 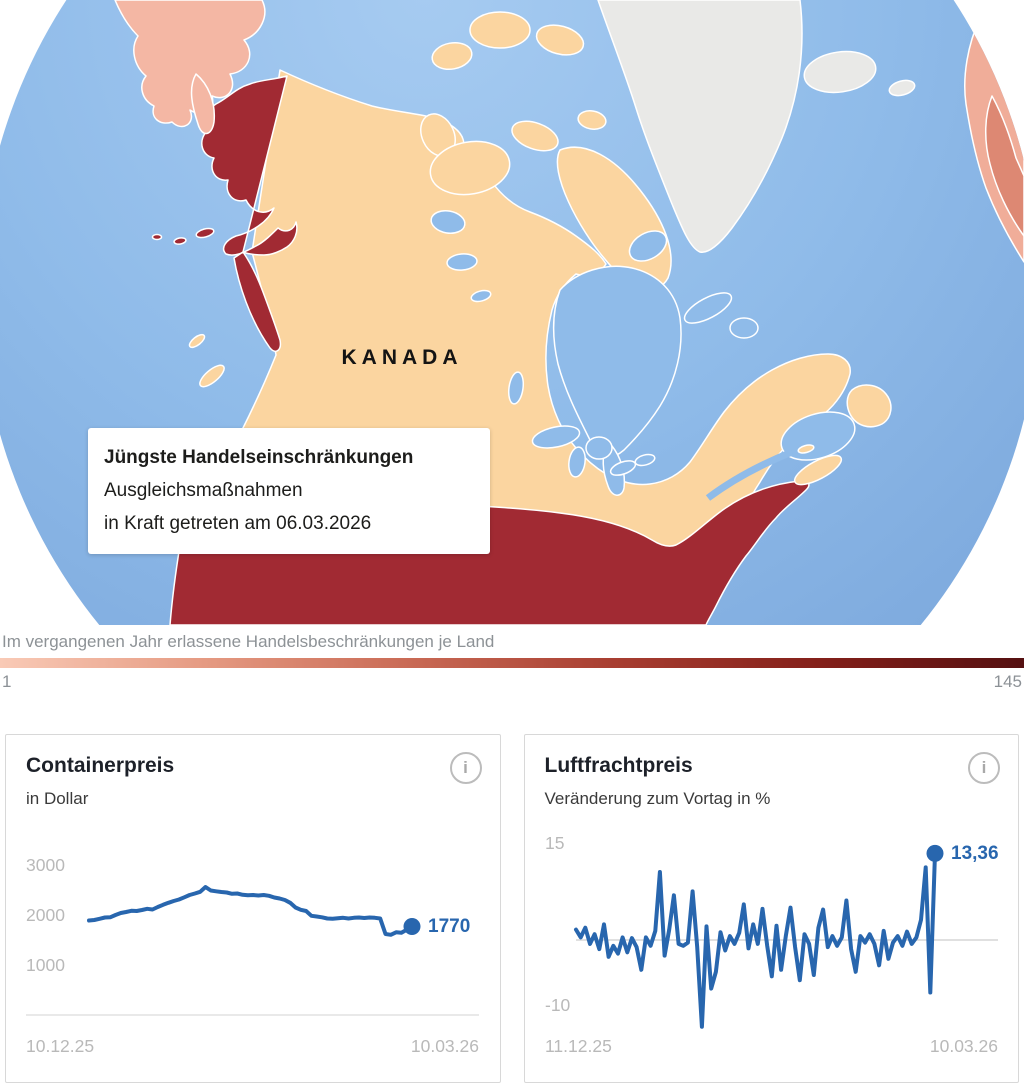 What do you see at coordinates (259, 457) in the screenshot?
I see `tooltip-title: Jüngste Handelseinschränkungen` at bounding box center [259, 457].